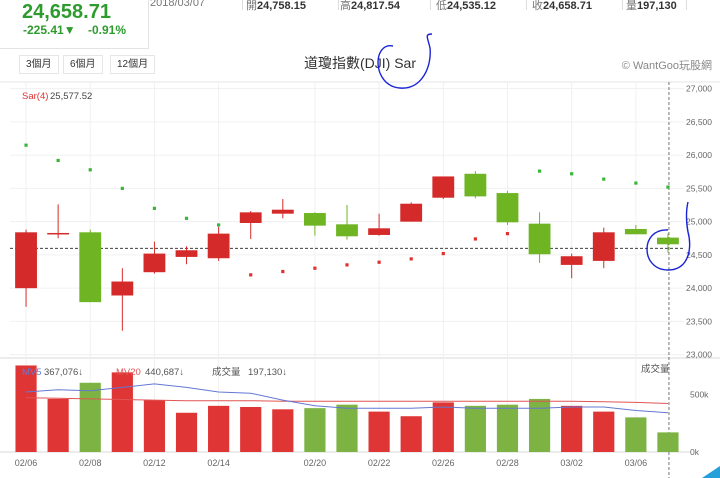 This screenshot has height=478, width=720. Describe the element at coordinates (218, 463) in the screenshot. I see `x-tick-label: 02/14` at that location.